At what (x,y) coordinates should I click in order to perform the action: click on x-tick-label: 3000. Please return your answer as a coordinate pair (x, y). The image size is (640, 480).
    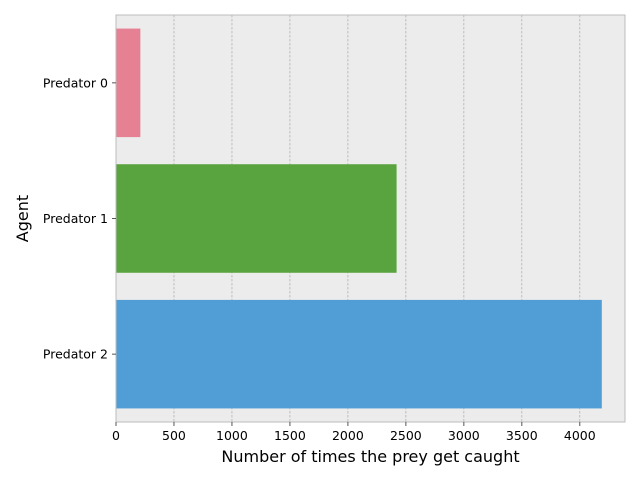
    Looking at the image, I should click on (464, 435).